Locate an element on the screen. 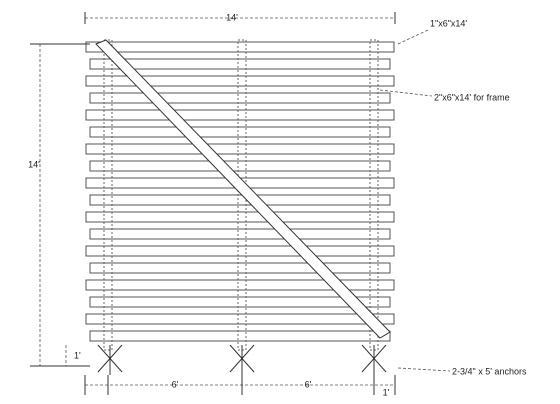 Image resolution: width=560 pixels, height=404 pixels. callout: 2-3/4" x 5' anchors is located at coordinates (489, 371).